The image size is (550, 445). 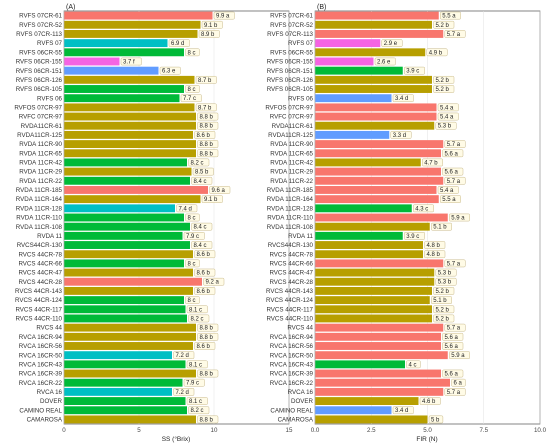 What do you see at coordinates (443, 81) in the screenshot?
I see `data-label: 5.2 b` at bounding box center [443, 81].